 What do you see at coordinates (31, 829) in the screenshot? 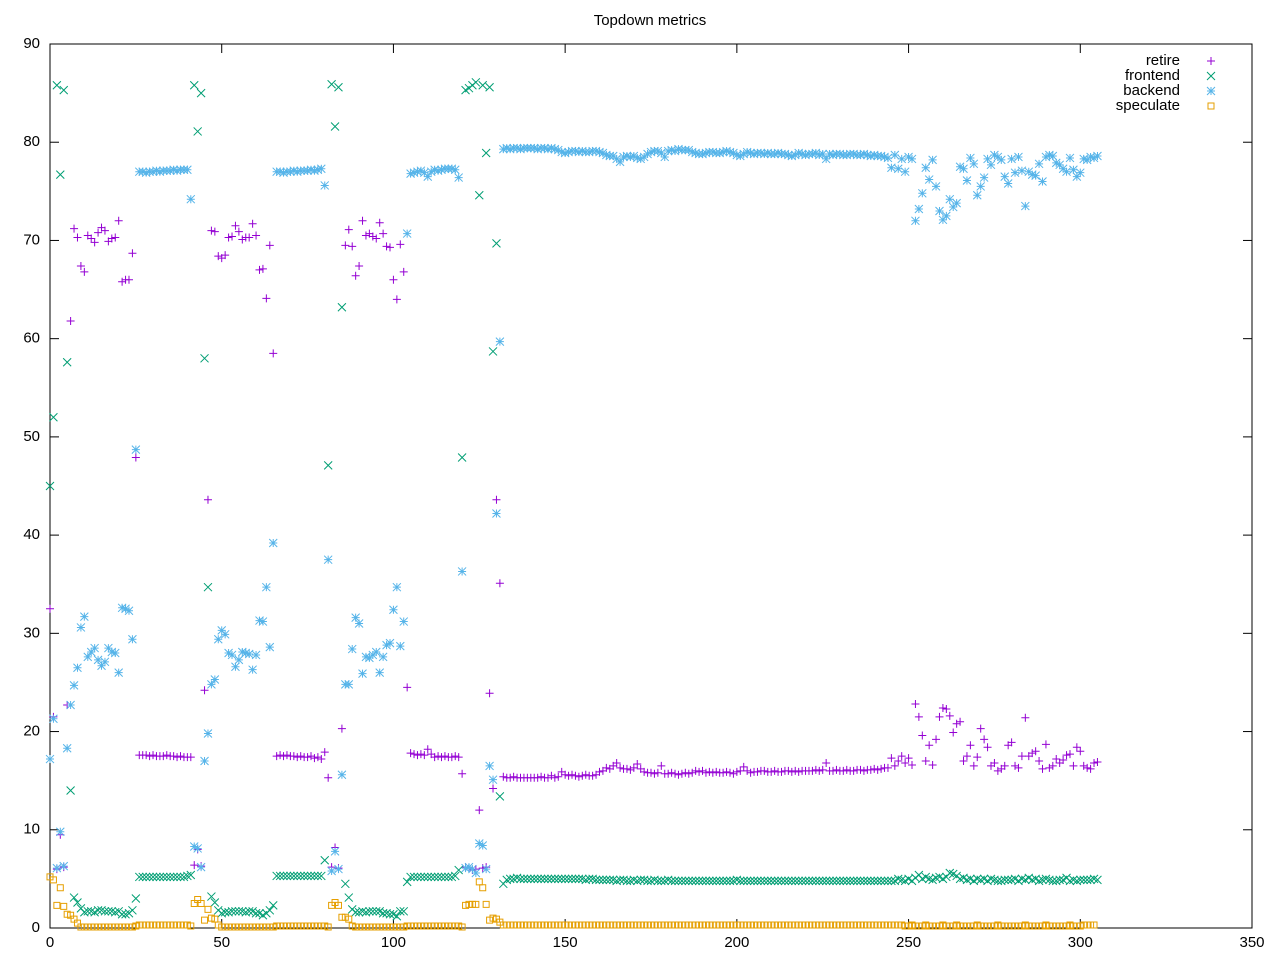
I see `y-tick-label: 10` at bounding box center [31, 829].